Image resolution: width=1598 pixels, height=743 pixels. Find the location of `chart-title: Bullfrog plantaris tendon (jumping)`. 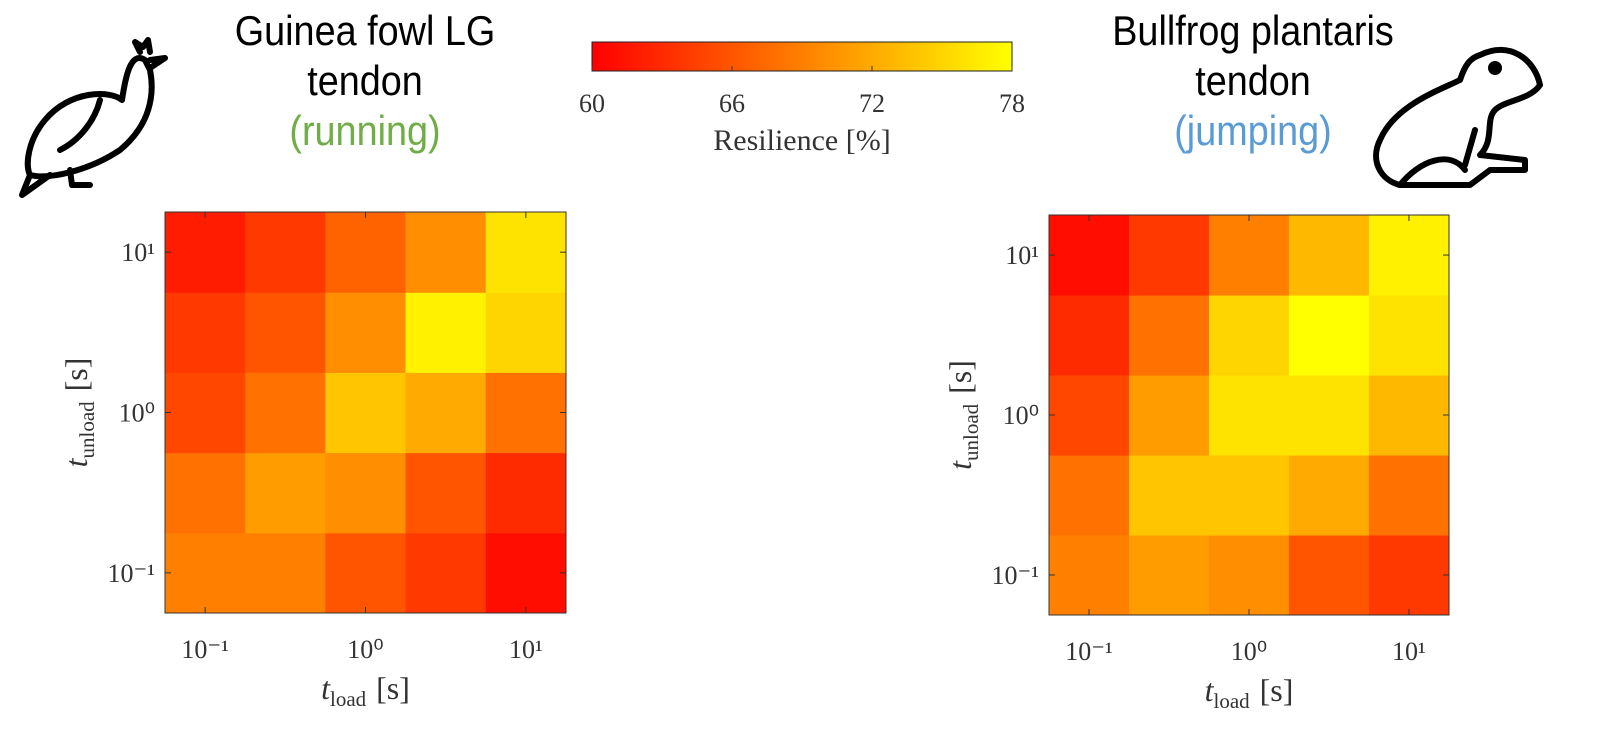

chart-title: Bullfrog plantaris tendon (jumping) is located at coordinates (1253, 81).